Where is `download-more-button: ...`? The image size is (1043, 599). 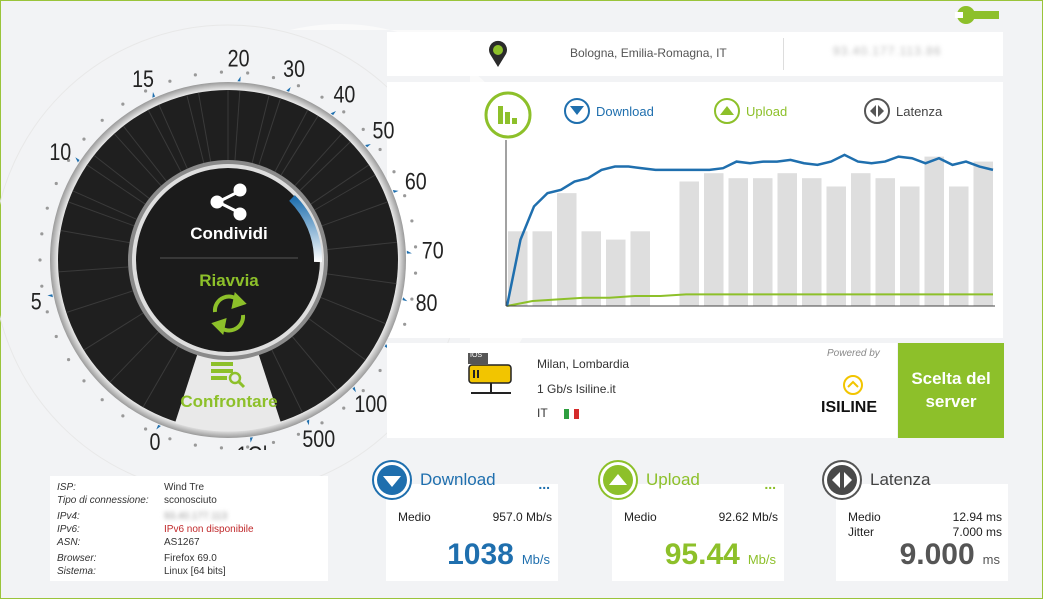 download-more-button: ... is located at coordinates (544, 484).